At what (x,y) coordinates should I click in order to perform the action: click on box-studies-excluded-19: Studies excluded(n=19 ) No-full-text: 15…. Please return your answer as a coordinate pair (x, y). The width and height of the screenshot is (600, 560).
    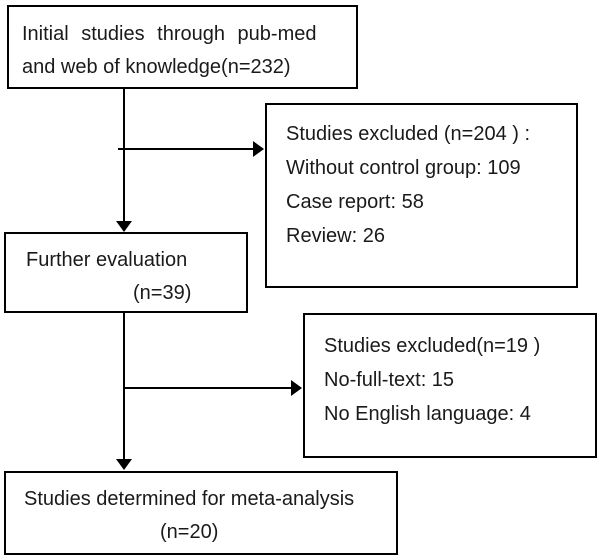
    Looking at the image, I should click on (450, 385).